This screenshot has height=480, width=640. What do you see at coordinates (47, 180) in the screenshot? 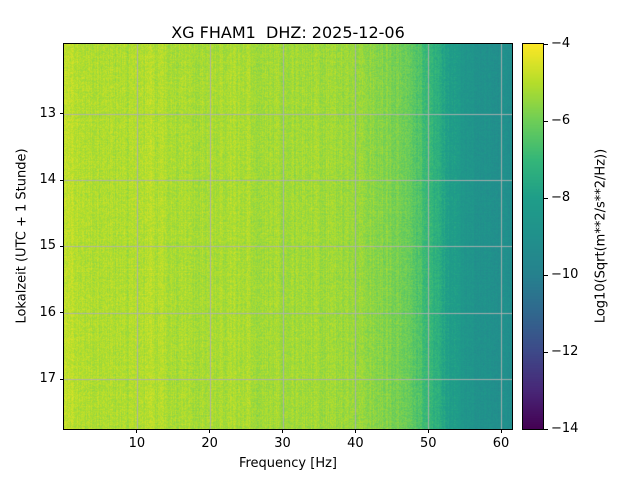
I see `y-tick-label: 14` at bounding box center [47, 180].